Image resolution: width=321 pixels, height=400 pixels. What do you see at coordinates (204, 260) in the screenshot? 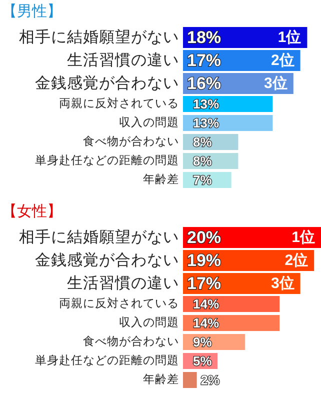
I see `data-label: 19%` at bounding box center [204, 260].